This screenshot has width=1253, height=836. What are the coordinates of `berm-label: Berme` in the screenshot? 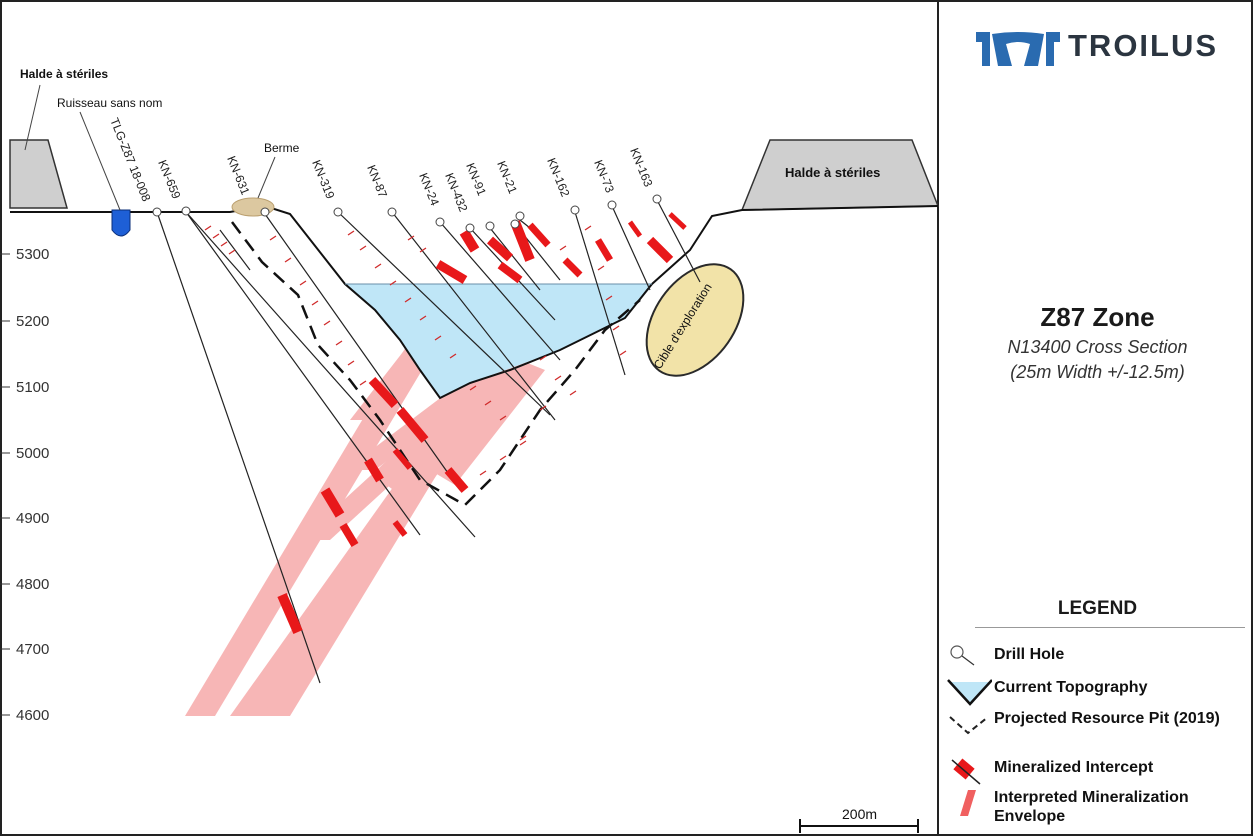 It's located at (282, 148).